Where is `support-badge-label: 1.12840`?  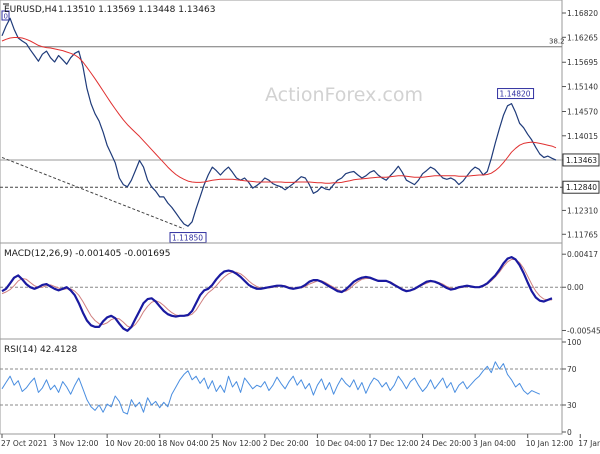 support-badge-label: 1.12840 is located at coordinates (581, 187).